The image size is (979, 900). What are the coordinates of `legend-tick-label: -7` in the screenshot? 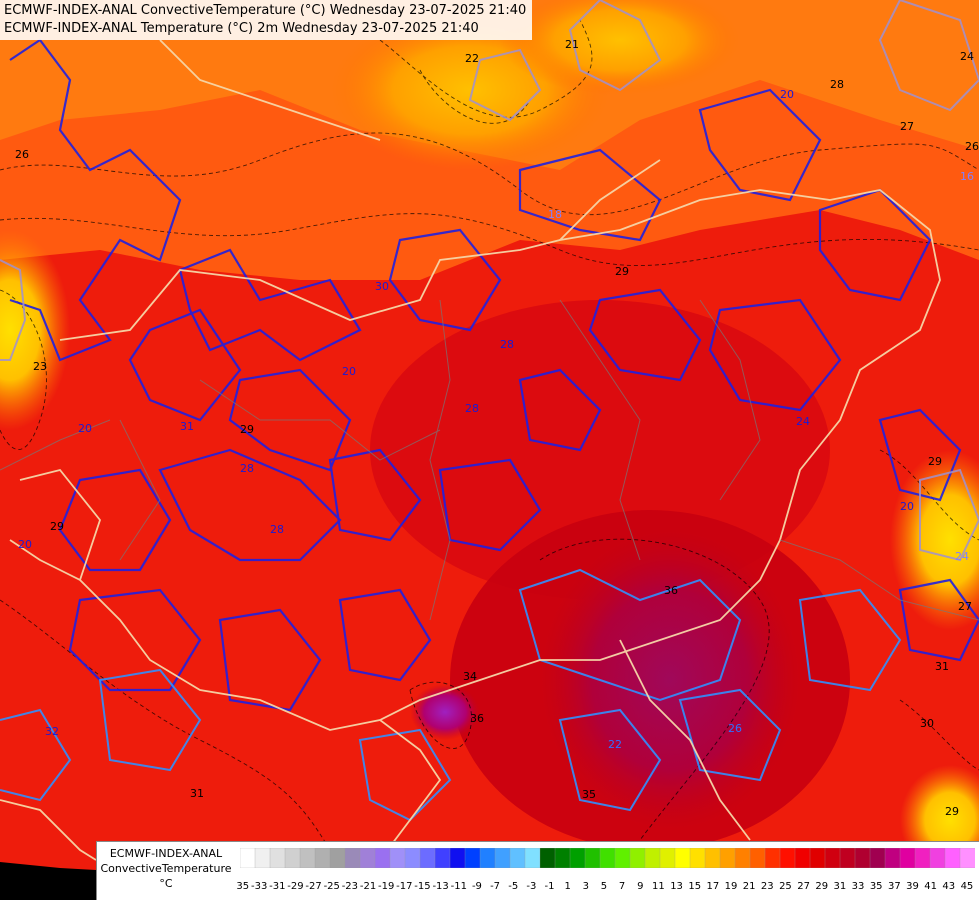 It's located at (495, 886).